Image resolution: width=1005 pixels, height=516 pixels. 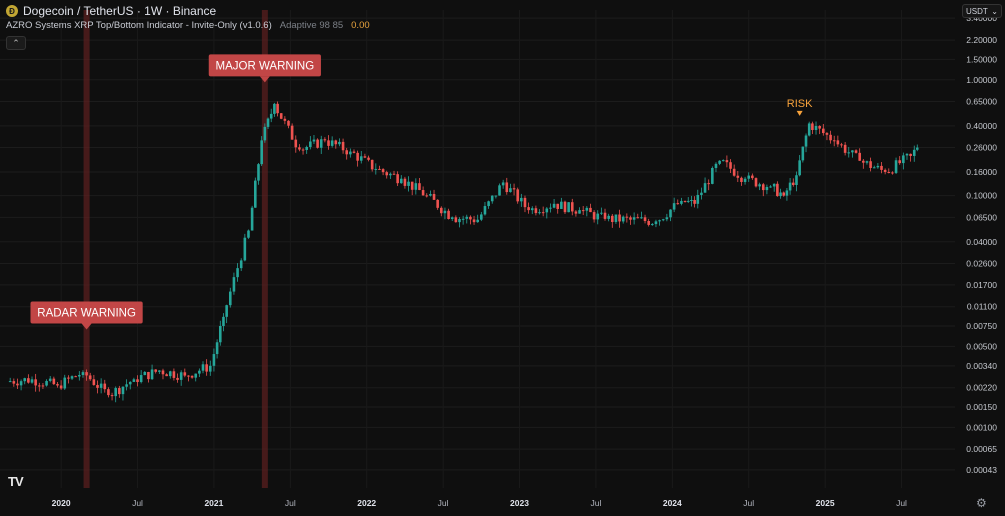 What do you see at coordinates (981, 470) in the screenshot?
I see `y-tick-label: 0.00043` at bounding box center [981, 470].